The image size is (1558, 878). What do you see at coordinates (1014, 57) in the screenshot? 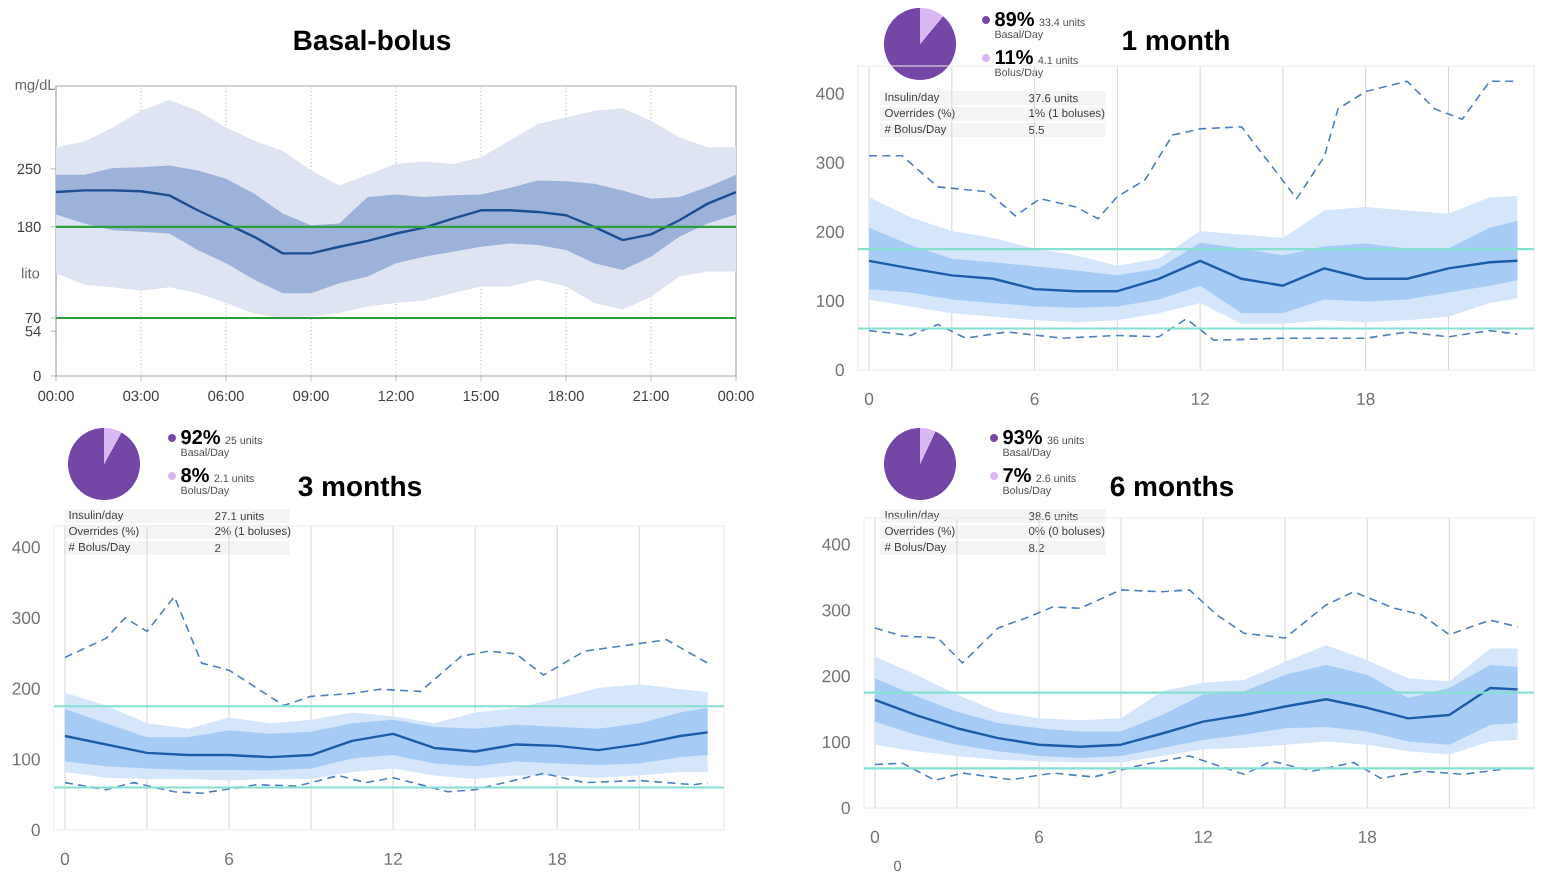
I see `data-label: 11%` at bounding box center [1014, 57].